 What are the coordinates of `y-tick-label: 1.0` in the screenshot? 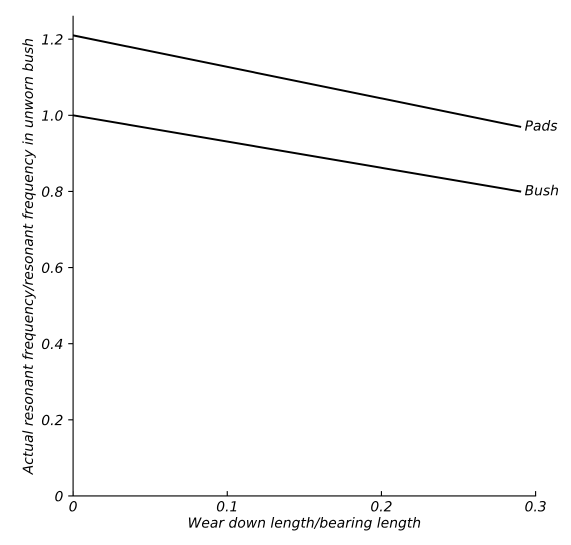 It's located at (52, 115).